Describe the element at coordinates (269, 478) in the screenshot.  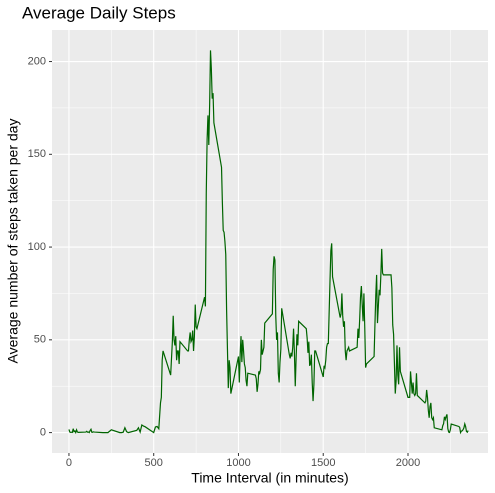
I see `x-axis-label: Time Interval (in minutes)` at that location.